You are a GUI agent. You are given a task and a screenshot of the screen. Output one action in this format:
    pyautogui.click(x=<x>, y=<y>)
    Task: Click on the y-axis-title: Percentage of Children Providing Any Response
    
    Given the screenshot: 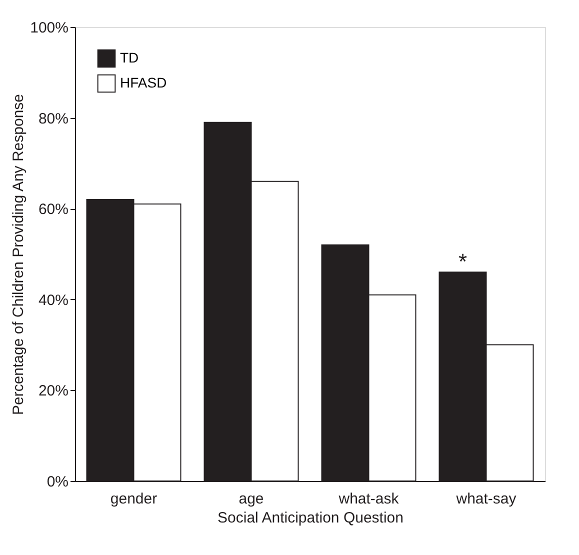 What is the action you would take?
    pyautogui.click(x=19, y=255)
    